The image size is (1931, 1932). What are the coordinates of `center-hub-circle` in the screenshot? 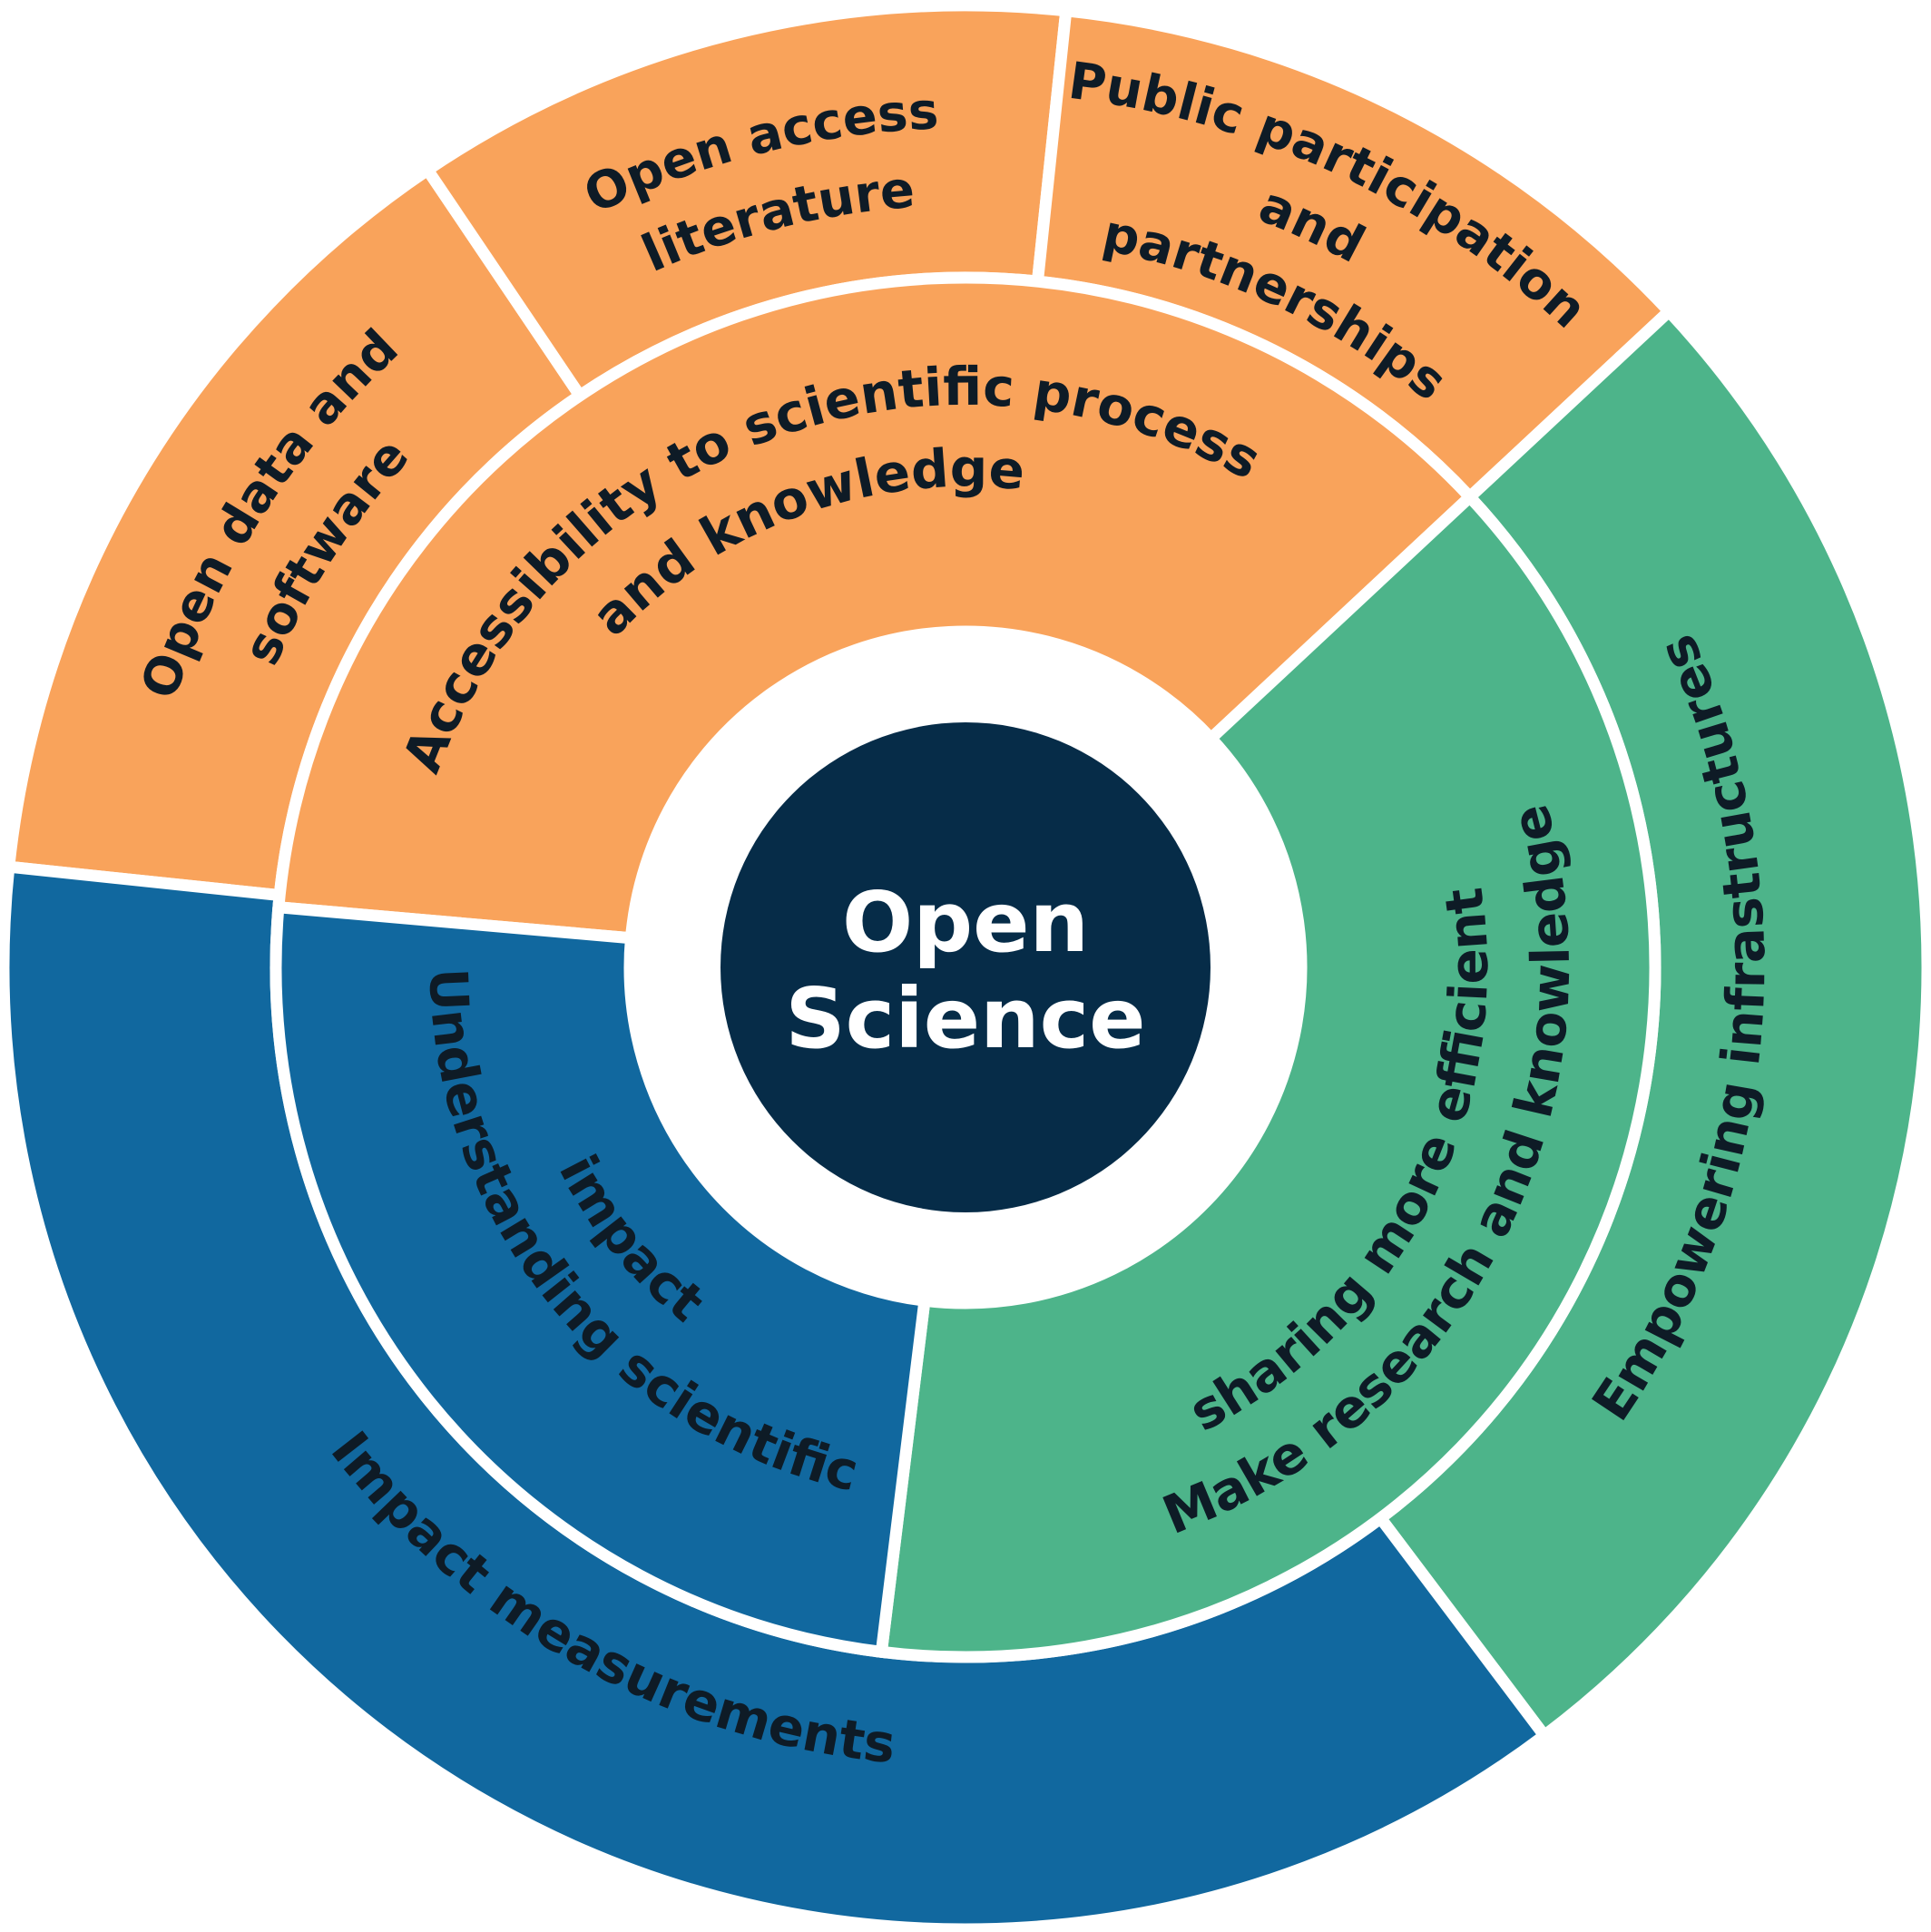 It's located at (965, 967).